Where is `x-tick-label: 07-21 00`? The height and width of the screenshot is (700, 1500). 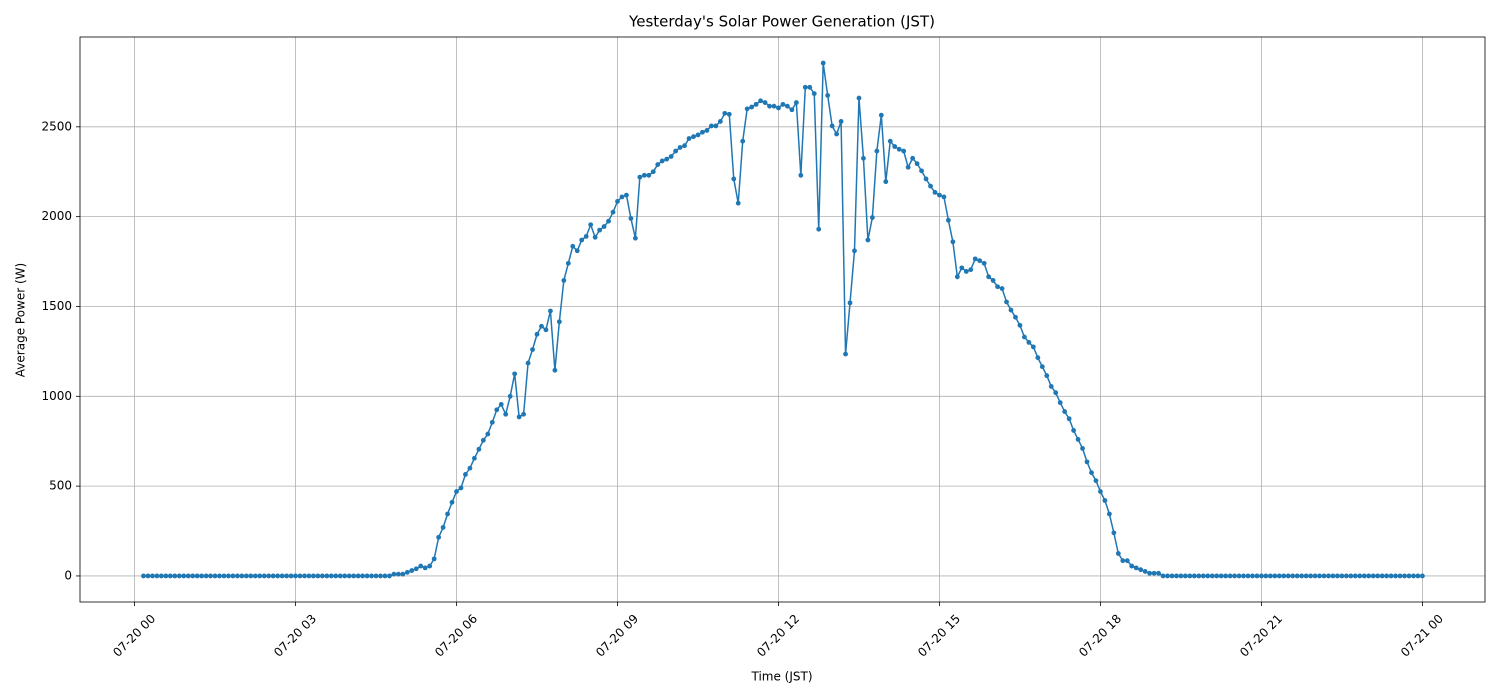 x-tick-label: 07-21 00 is located at coordinates (1422, 636).